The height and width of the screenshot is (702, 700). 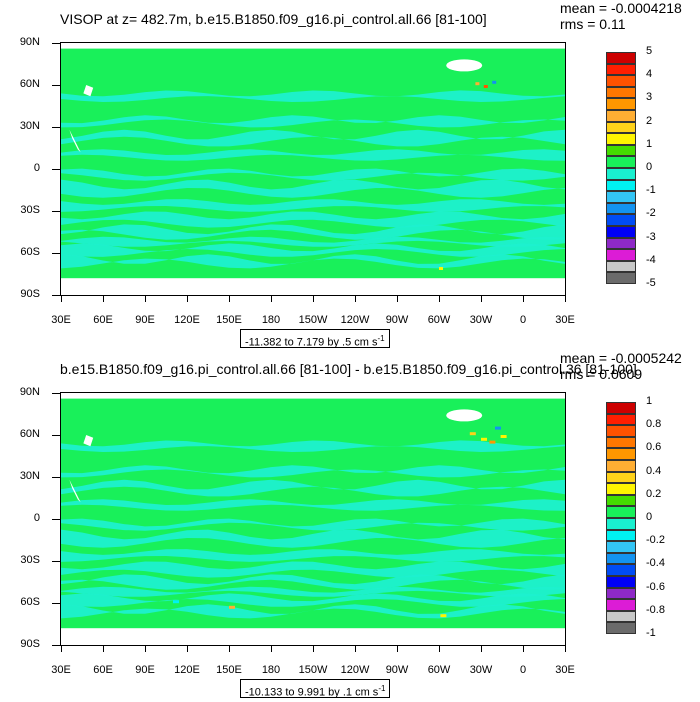 I want to click on x-tick-label: 120E, so click(x=187, y=320).